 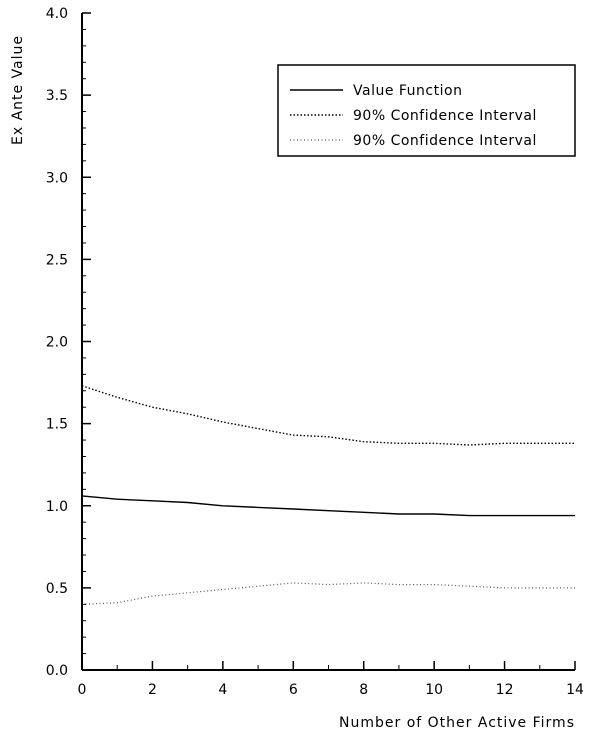 I want to click on y-tick-label: 3.0, so click(x=57, y=178).